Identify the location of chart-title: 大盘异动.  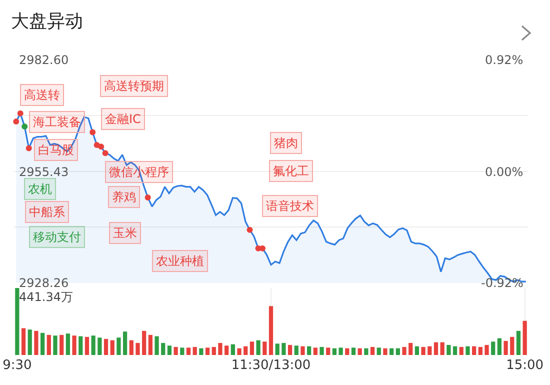
(47, 21).